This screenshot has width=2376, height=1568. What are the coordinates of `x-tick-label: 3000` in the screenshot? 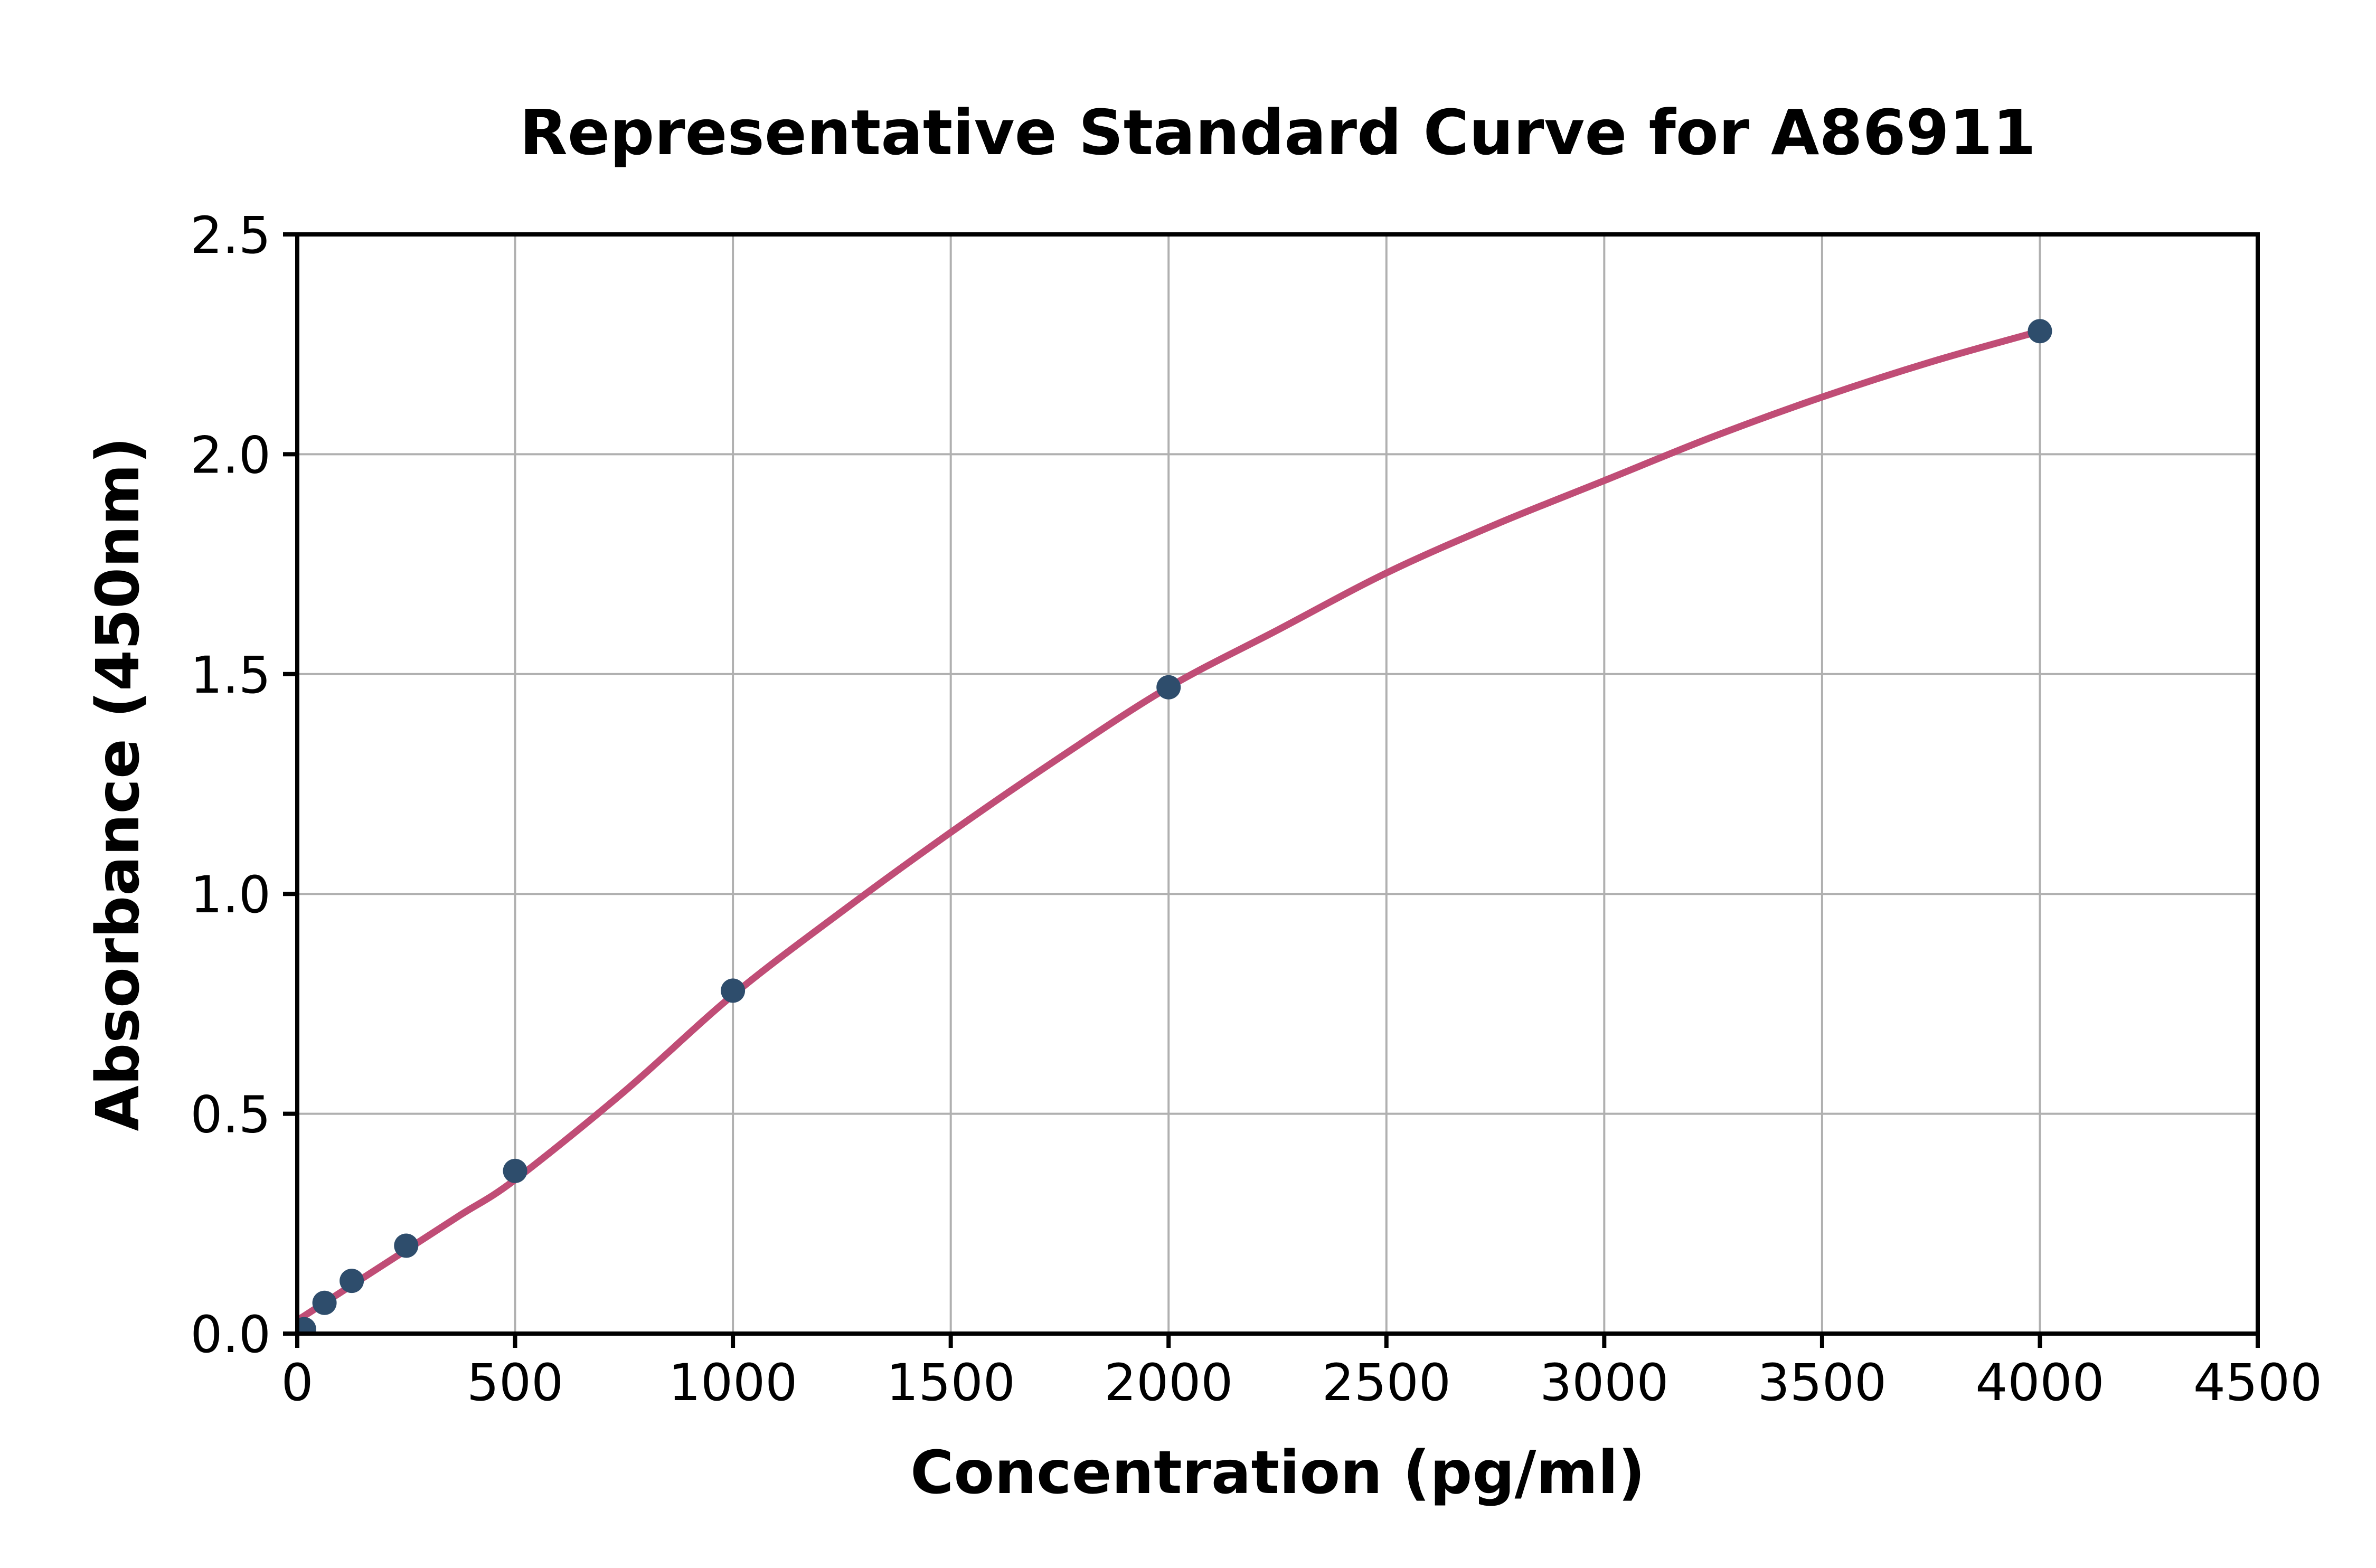 It's located at (1604, 1383).